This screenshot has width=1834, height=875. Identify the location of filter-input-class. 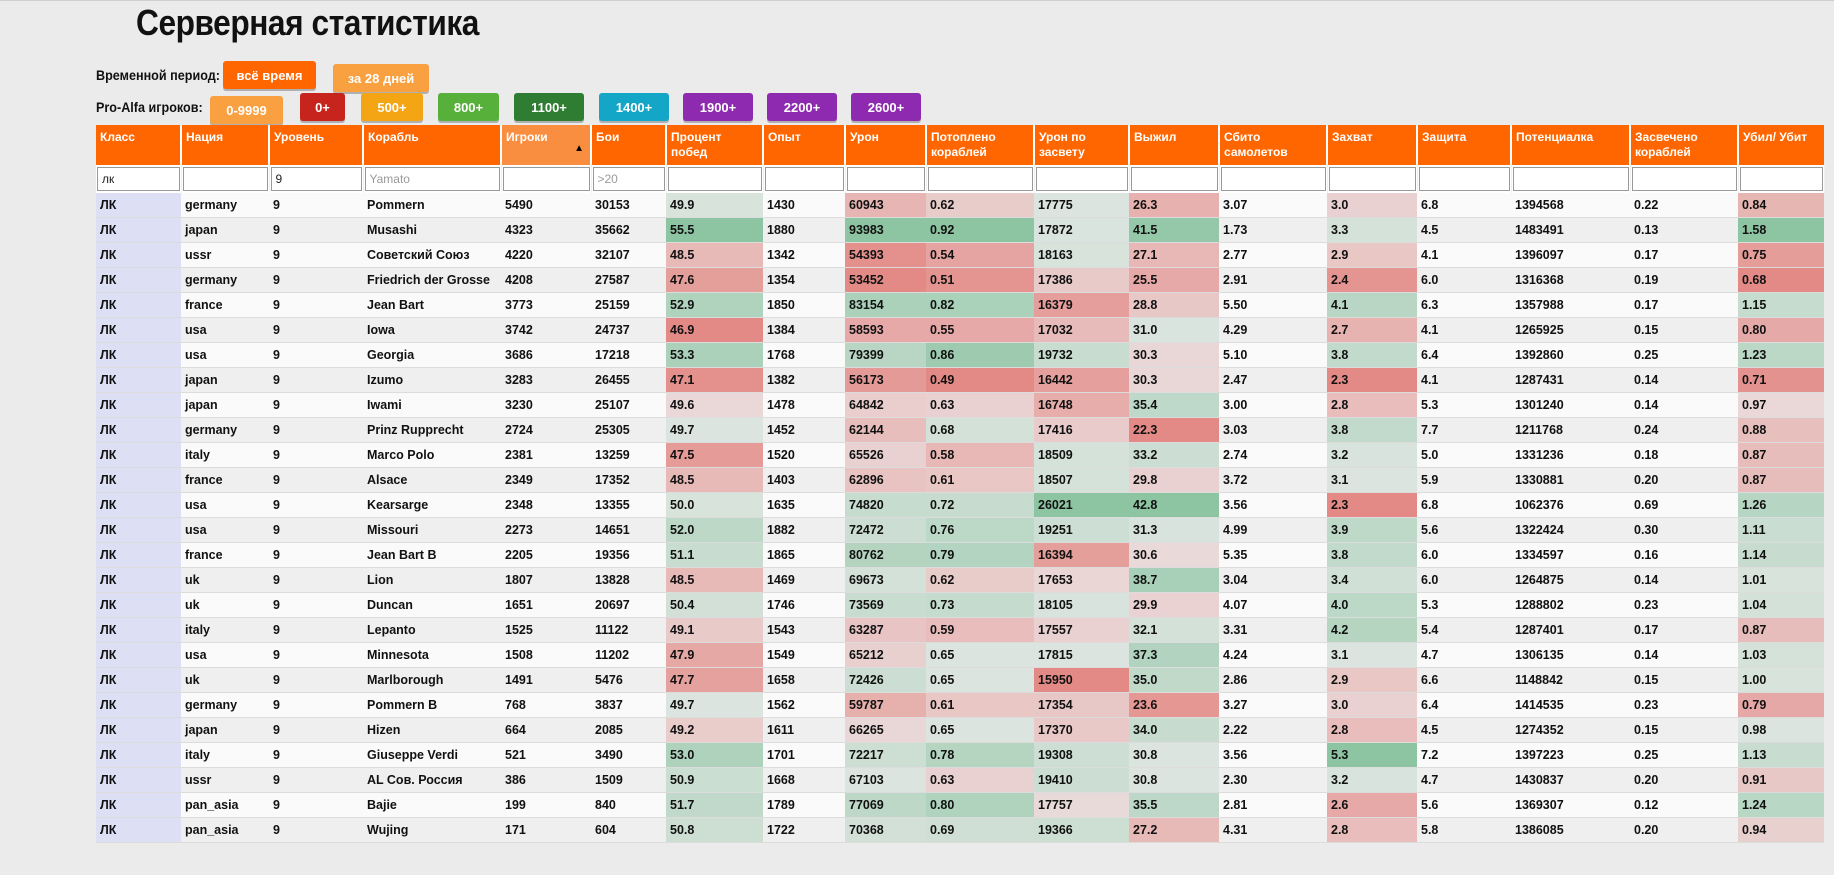
(138, 179).